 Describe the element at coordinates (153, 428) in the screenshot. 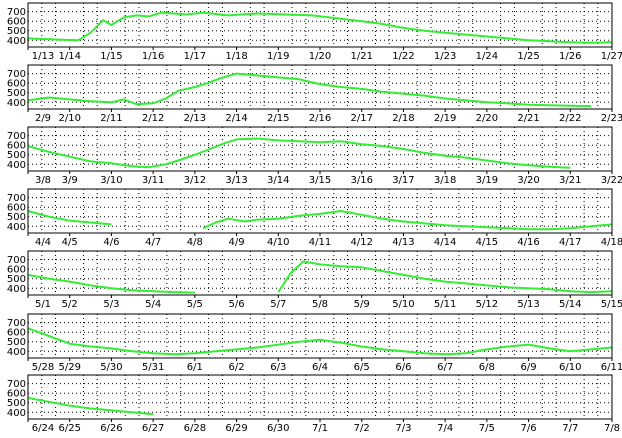

I see `x-tick-label: 6/27` at that location.